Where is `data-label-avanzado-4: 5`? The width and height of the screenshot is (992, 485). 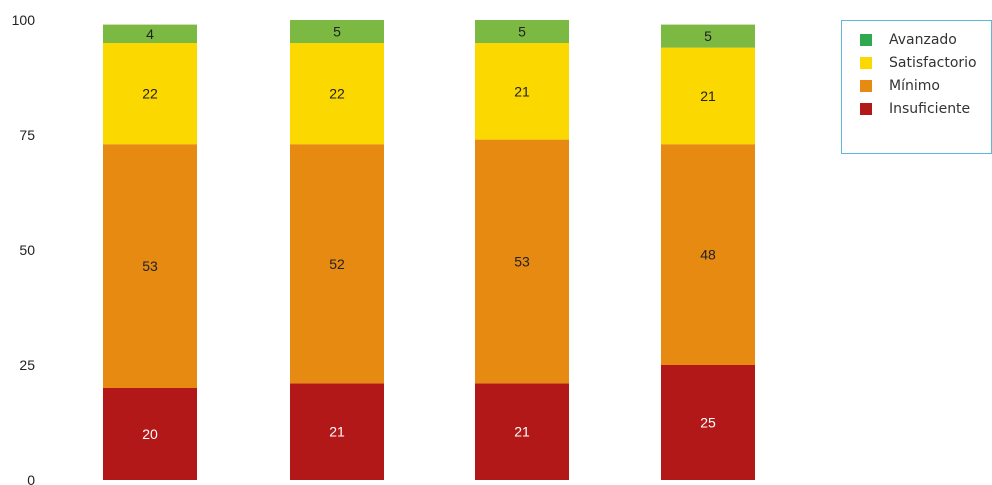 data-label-avanzado-4: 5 is located at coordinates (708, 36).